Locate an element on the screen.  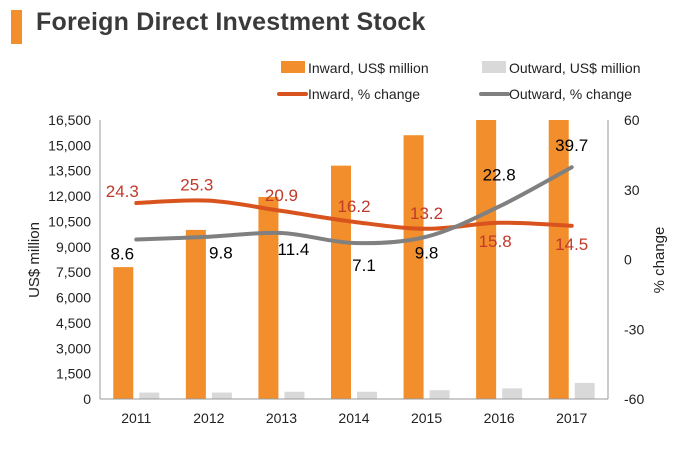
title-accent-bar is located at coordinates (16, 27).